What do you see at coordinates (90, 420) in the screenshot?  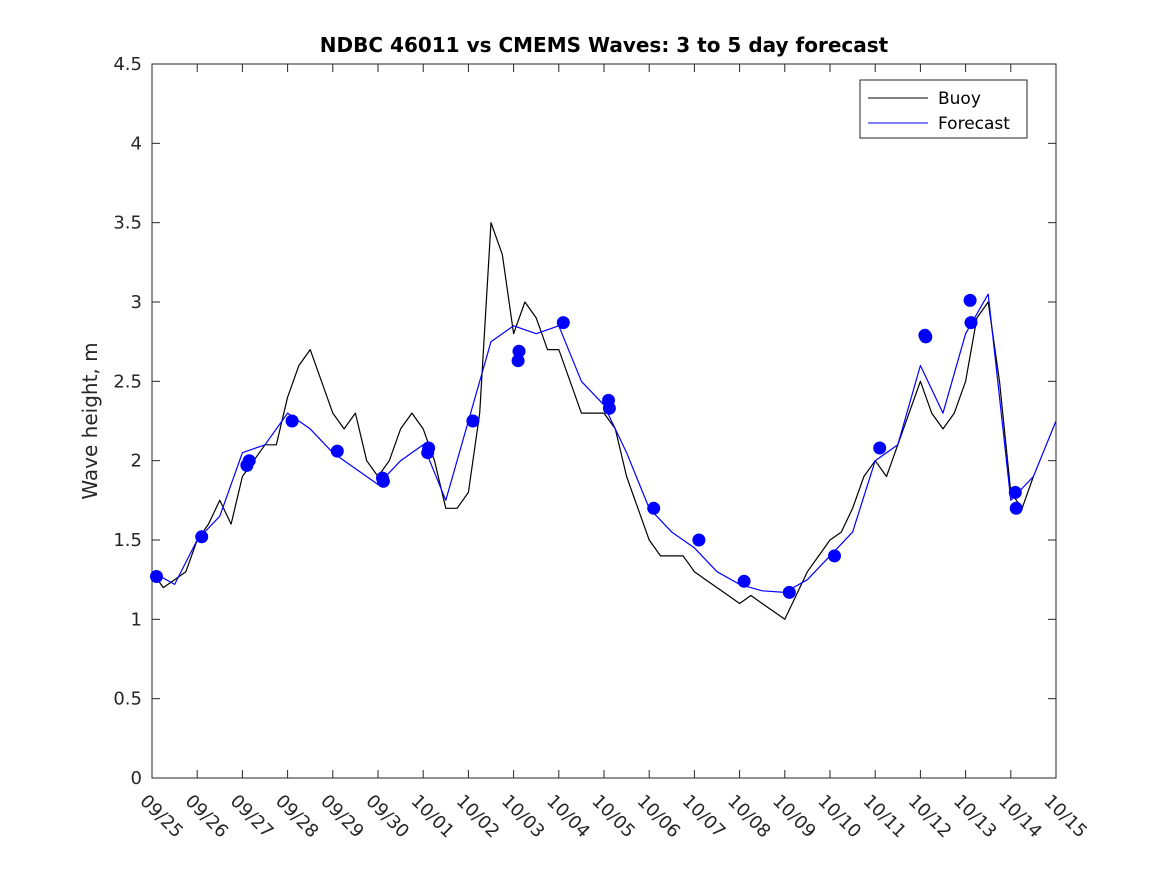 I see `y-axis-label: Wave height, m` at bounding box center [90, 420].